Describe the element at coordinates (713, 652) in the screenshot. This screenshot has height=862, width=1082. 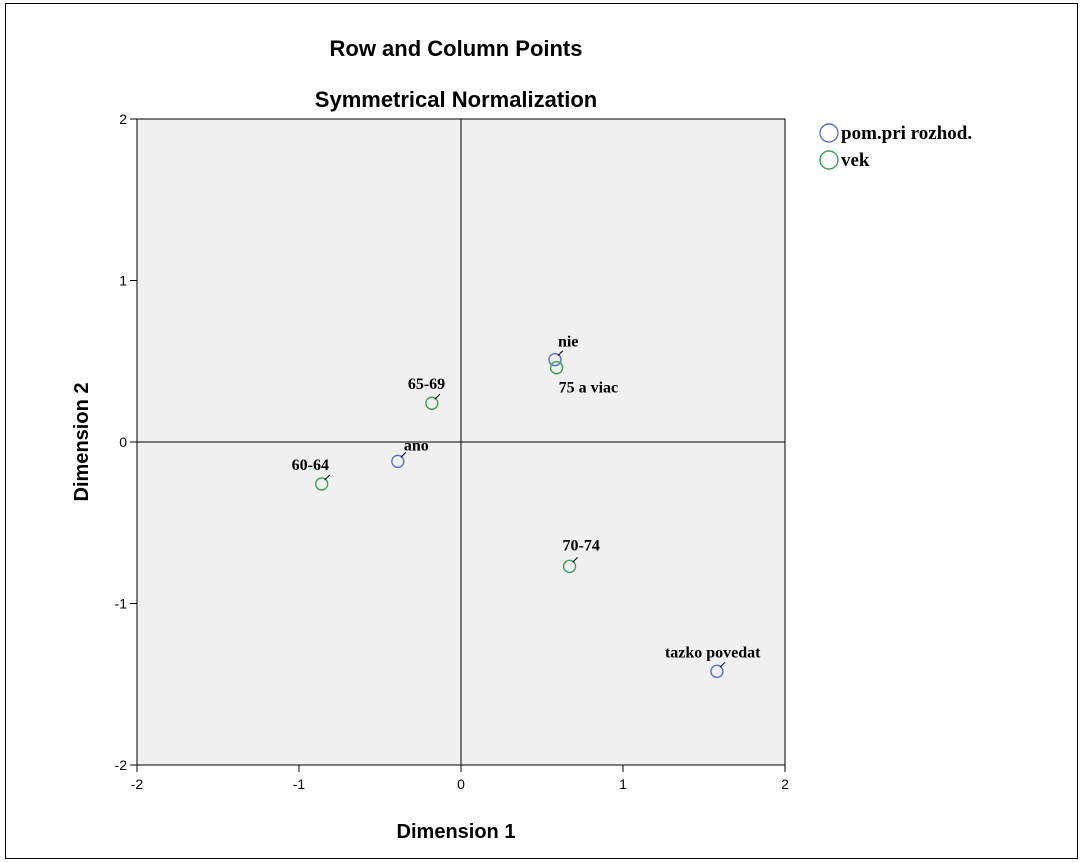
I see `point-label: tazko povedat` at that location.